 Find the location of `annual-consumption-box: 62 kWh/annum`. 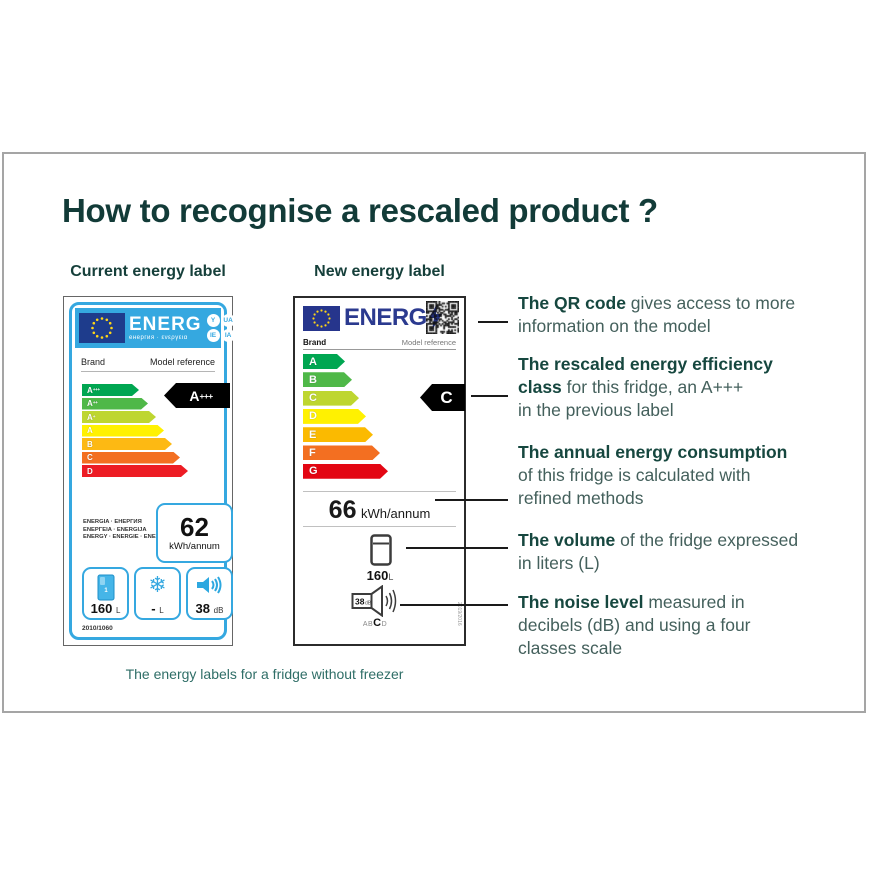

annual-consumption-box: 62 kWh/annum is located at coordinates (194, 533).